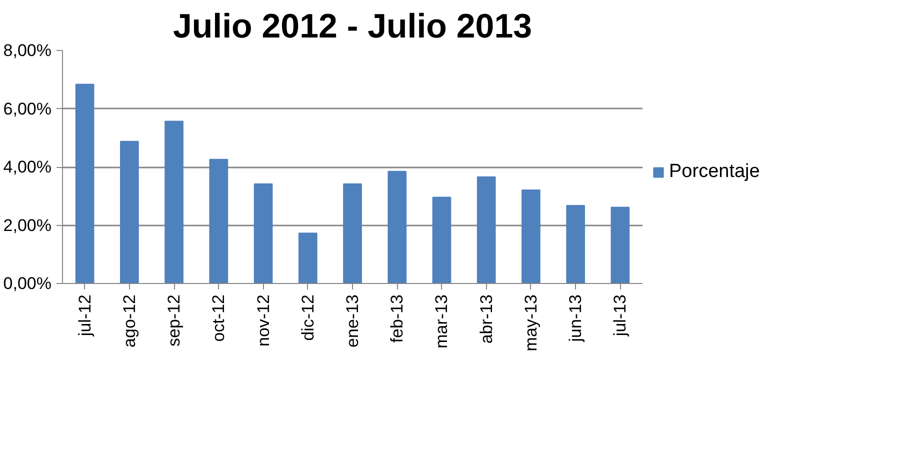 The image size is (898, 464). What do you see at coordinates (27, 108) in the screenshot?
I see `y-tick-label: 6,00%` at bounding box center [27, 108].